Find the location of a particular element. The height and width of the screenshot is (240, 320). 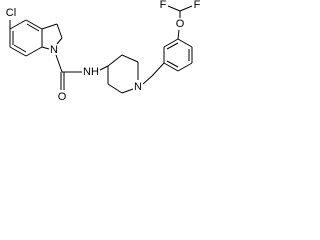

atom-label: Cl is located at coordinates (11, 13).